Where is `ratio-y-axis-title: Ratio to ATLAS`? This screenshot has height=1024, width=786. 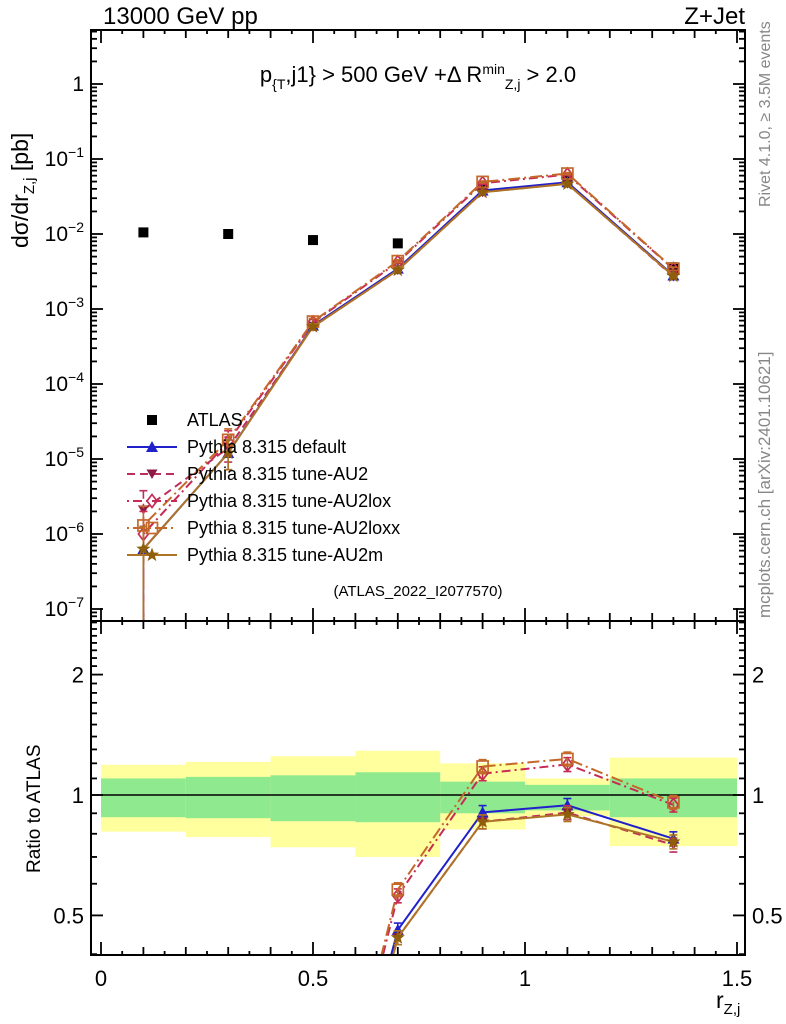 ratio-y-axis-title: Ratio to ATLAS is located at coordinates (34, 809).